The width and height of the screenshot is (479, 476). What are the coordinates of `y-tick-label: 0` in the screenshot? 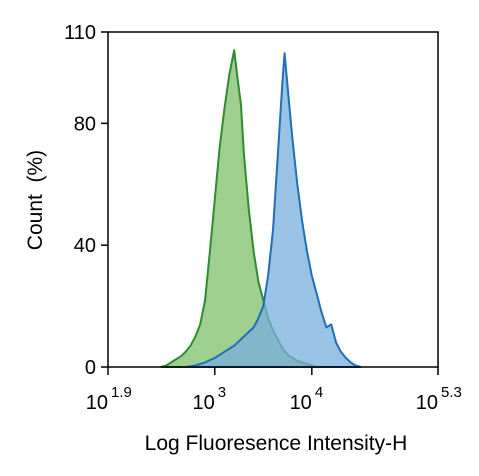 It's located at (90, 368).